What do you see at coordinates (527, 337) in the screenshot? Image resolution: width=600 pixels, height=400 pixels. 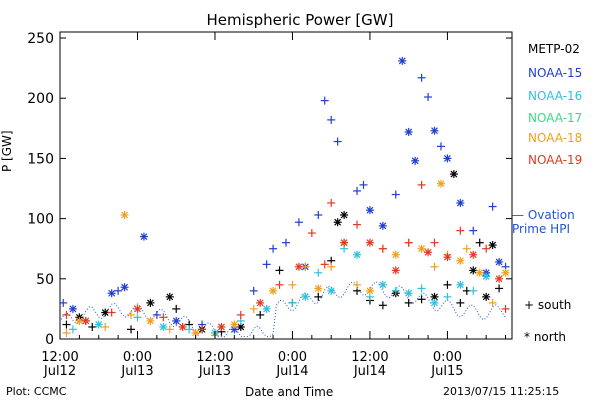 I see `asterisk-symbol: *` at bounding box center [527, 337].